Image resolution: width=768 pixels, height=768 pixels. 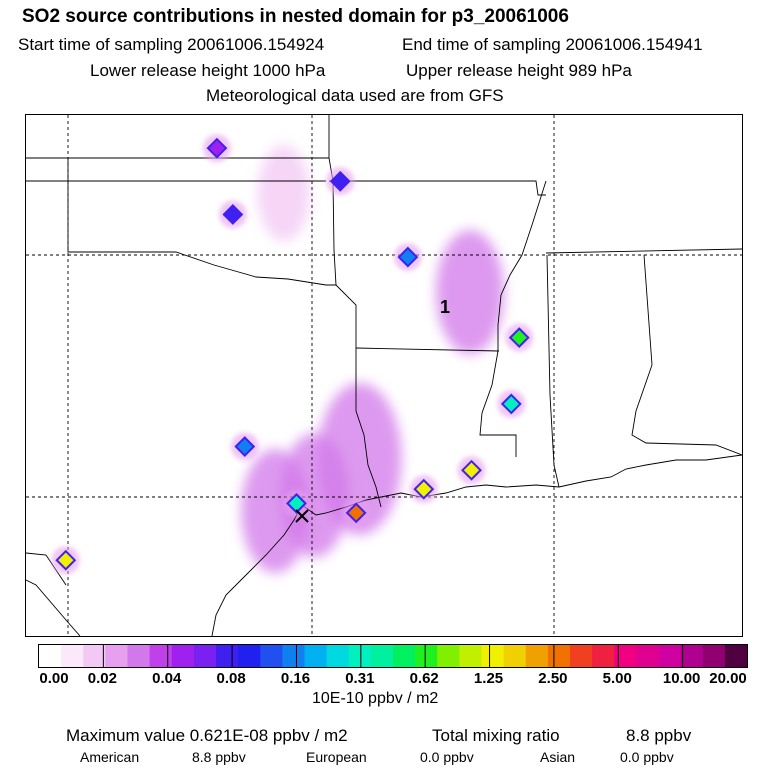 I want to click on colorbar-units: 10E-10 ppbv / m2, so click(x=375, y=698).